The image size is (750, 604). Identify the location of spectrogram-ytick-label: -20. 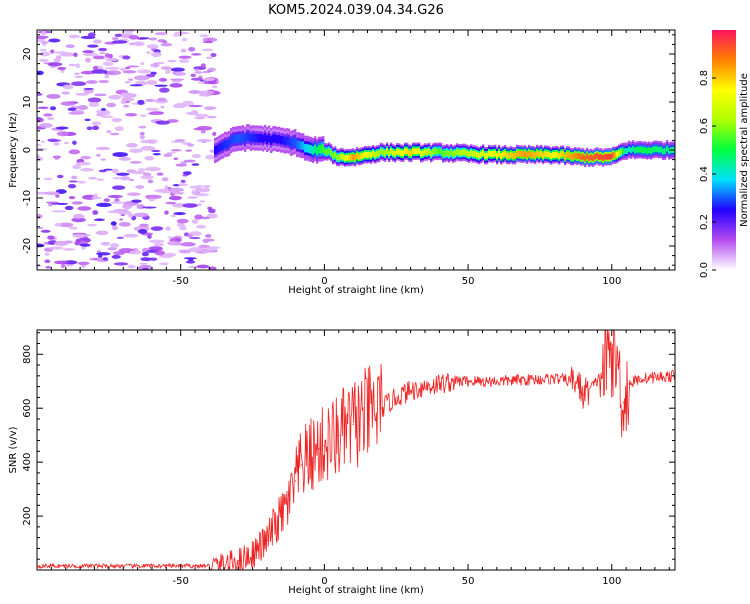
(27, 246).